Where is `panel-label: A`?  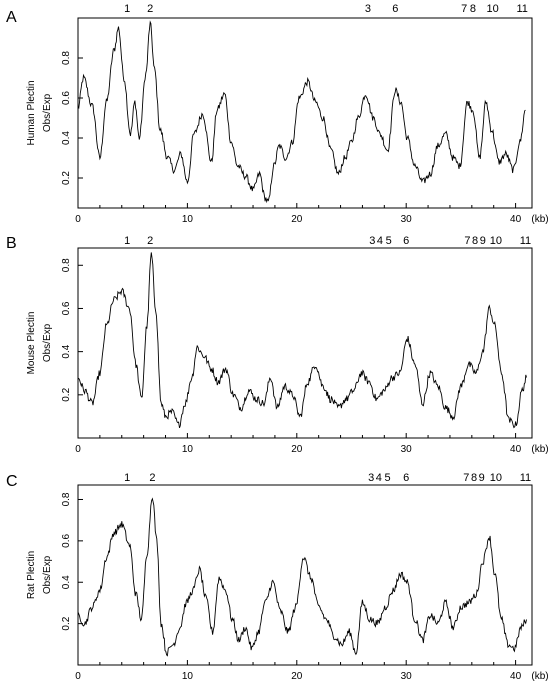
panel-label: A is located at coordinates (11, 17).